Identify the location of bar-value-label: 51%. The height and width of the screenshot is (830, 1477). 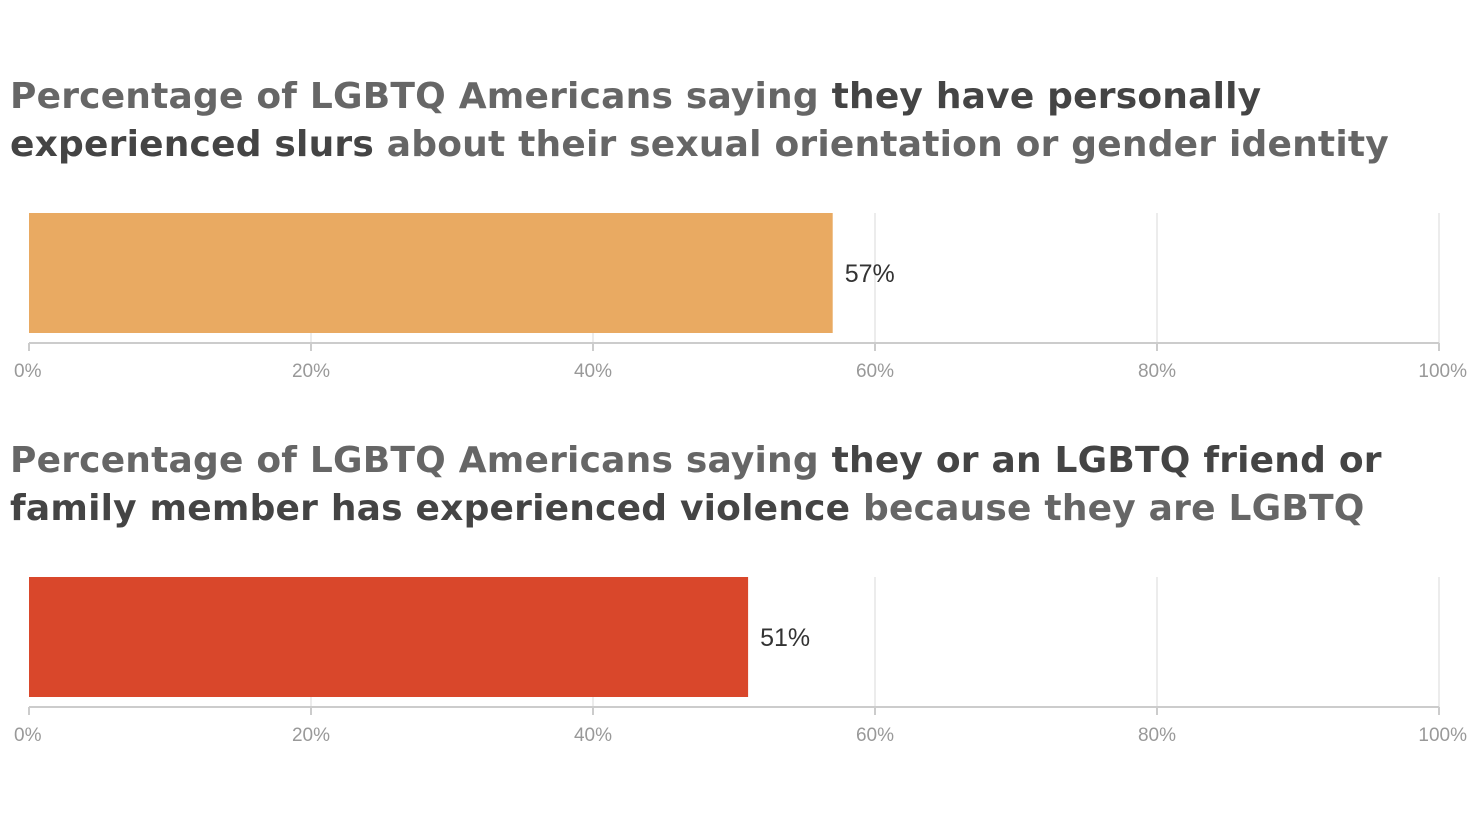
(785, 638).